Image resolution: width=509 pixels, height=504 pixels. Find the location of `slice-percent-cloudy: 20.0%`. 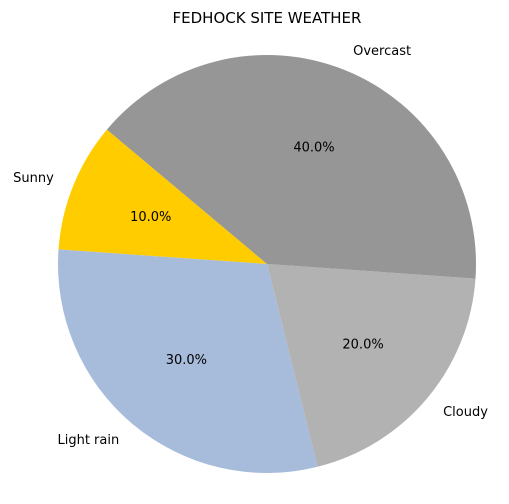

slice-percent-cloudy: 20.0% is located at coordinates (362, 345).